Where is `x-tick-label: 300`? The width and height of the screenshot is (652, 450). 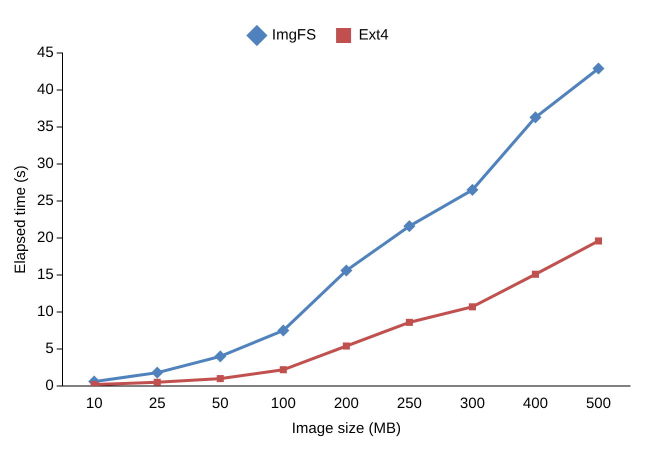 x-tick-label: 300 is located at coordinates (472, 403).